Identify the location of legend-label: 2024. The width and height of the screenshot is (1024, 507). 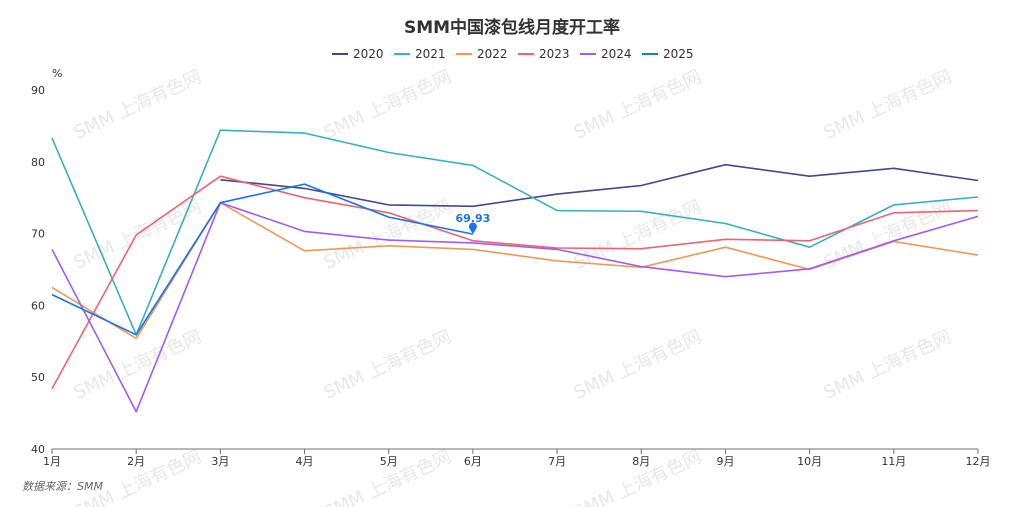
(616, 54).